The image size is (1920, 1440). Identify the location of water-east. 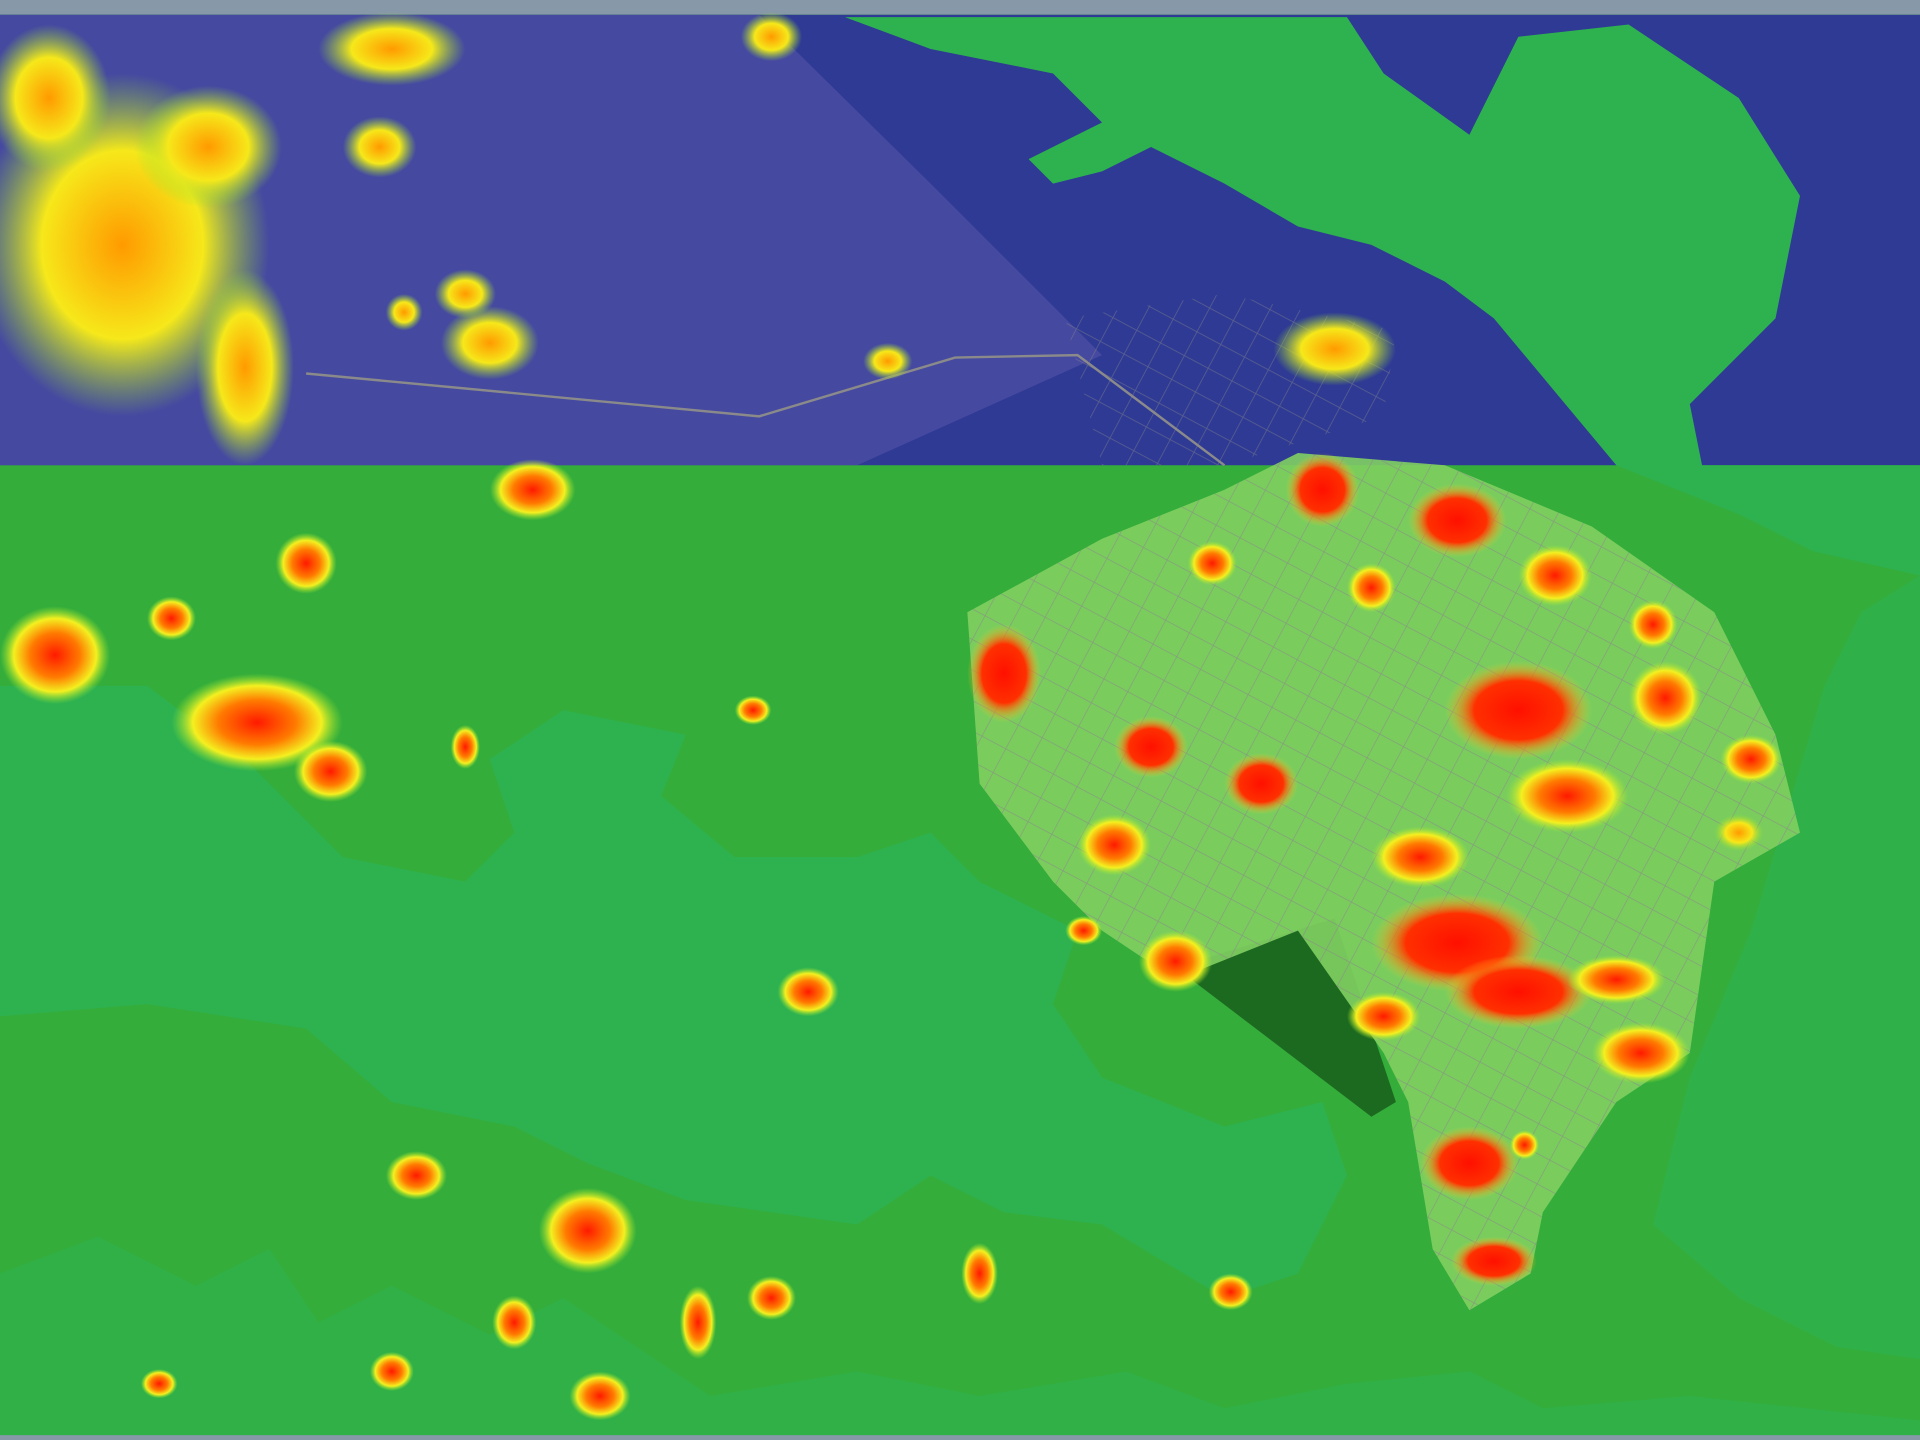
(1786, 967).